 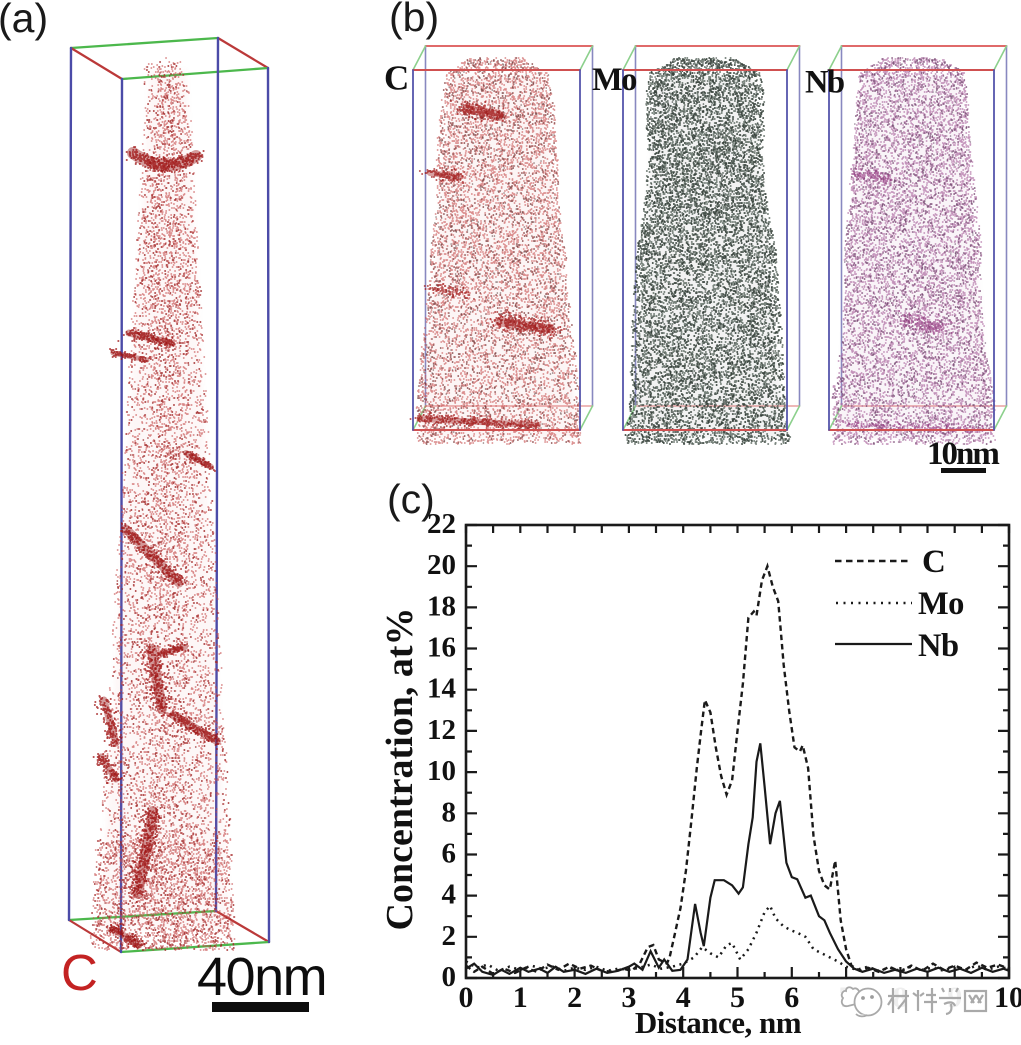 I want to click on svg-text: 20, so click(x=441, y=565).